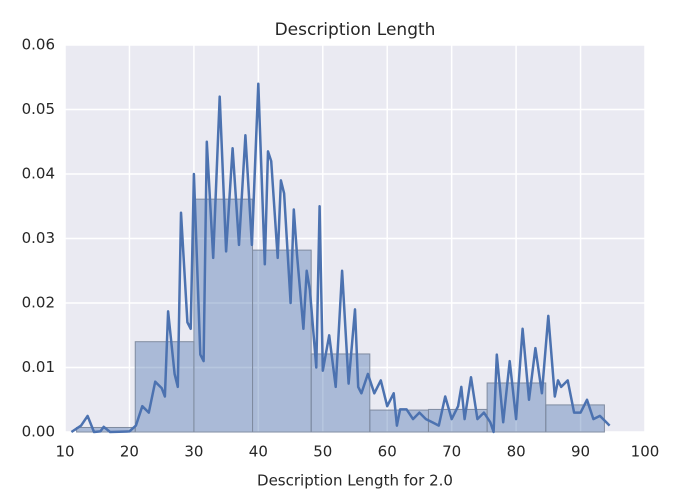  Describe the element at coordinates (129, 452) in the screenshot. I see `x-tick-label: 20` at that location.